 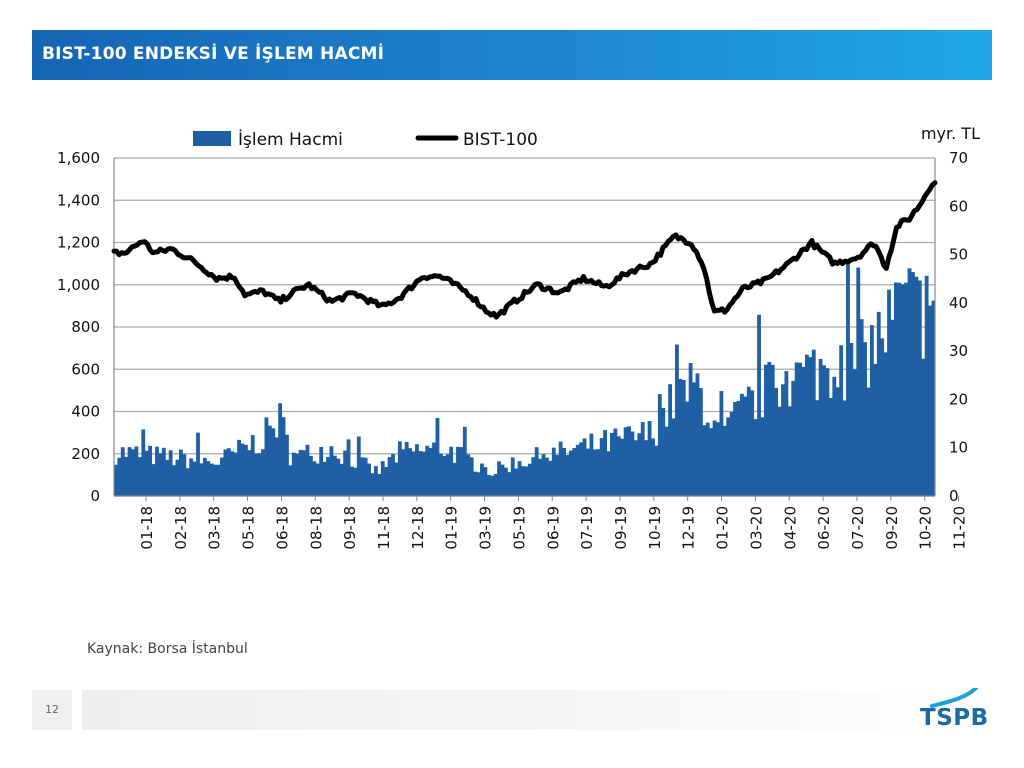 I want to click on x-tick-label: 05-18, so click(x=249, y=528).